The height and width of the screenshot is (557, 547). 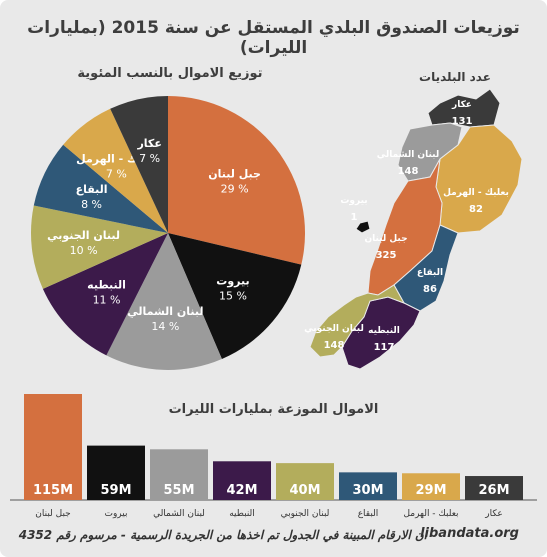 I want to click on map-region-beirut, so click(x=363, y=227).